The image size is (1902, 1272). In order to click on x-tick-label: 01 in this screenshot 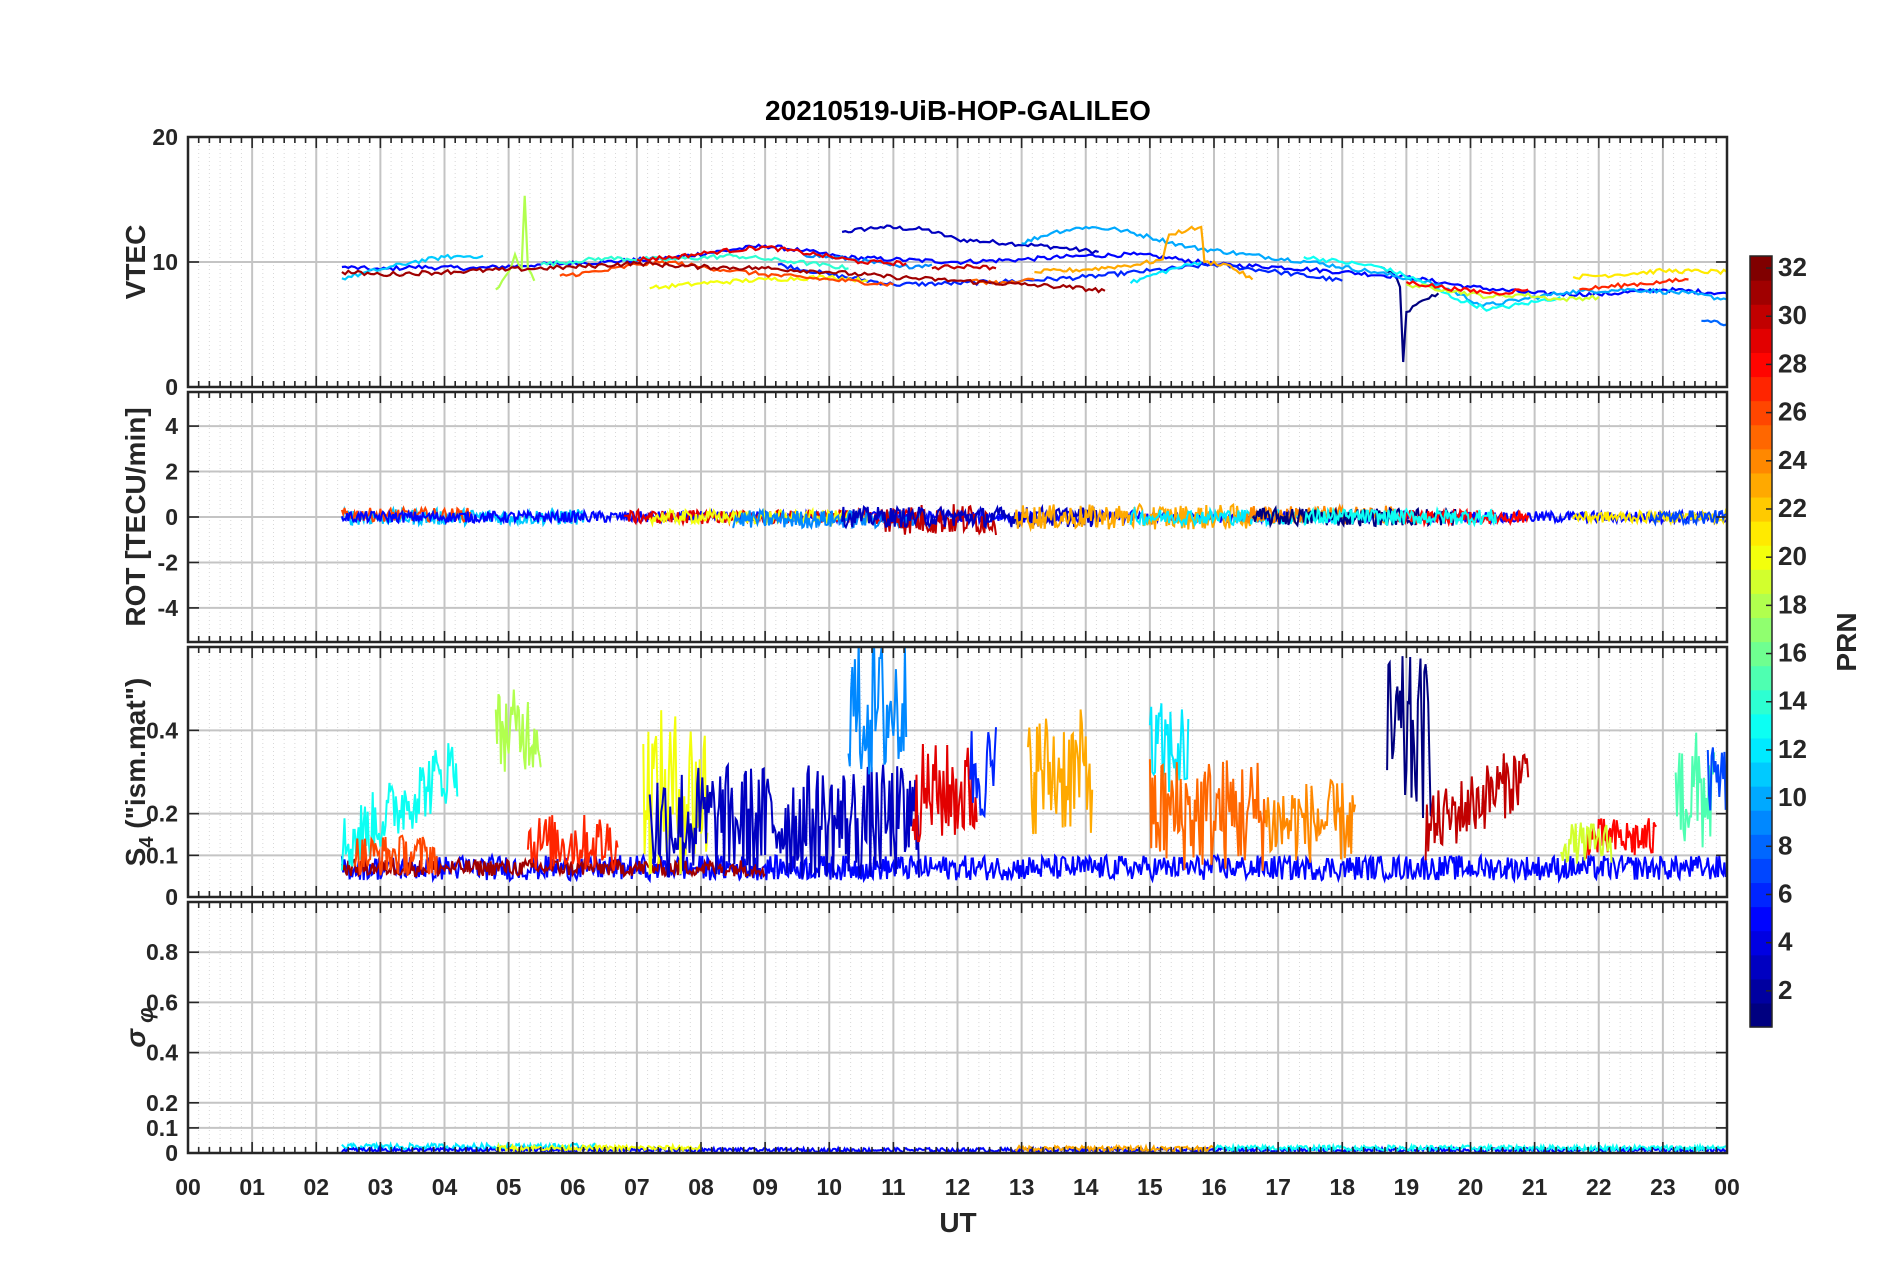, I will do `click(252, 1187)`.